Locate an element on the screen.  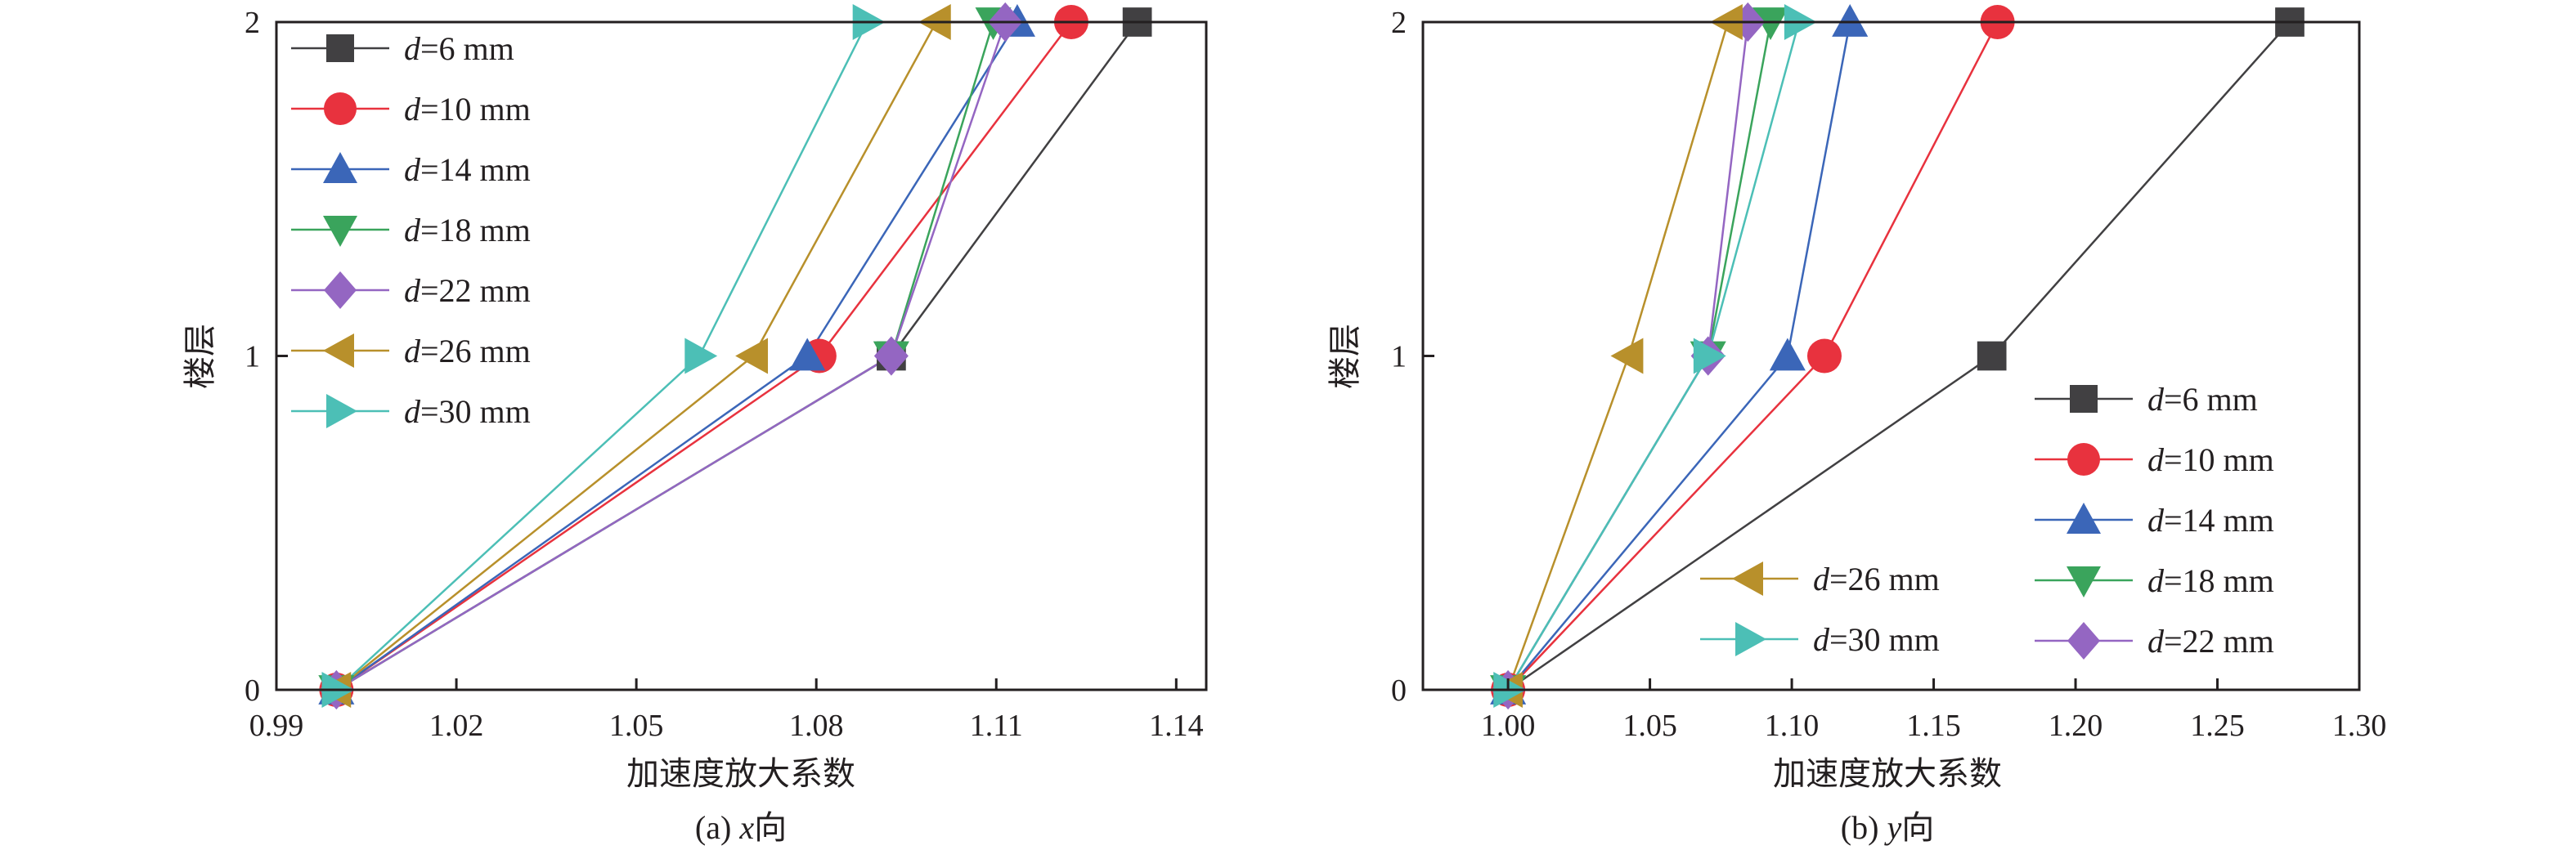
panel-b-legend-marker-circle-icon is located at coordinates (2083, 459).